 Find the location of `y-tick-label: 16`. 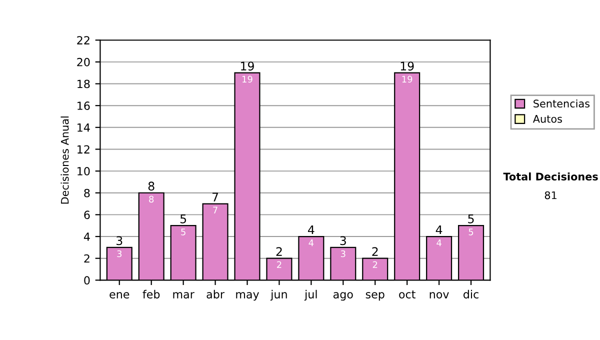

y-tick-label: 16 is located at coordinates (84, 106).